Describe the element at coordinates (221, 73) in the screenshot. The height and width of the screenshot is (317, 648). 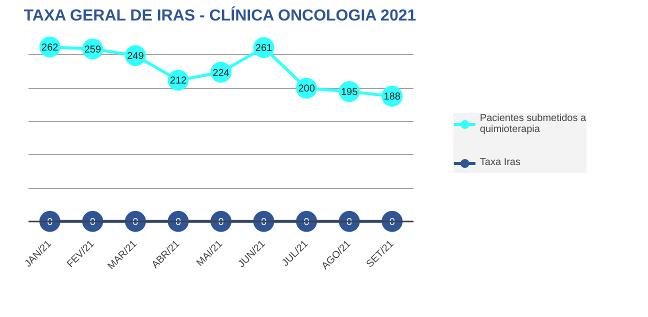
I see `data-label: 224` at that location.